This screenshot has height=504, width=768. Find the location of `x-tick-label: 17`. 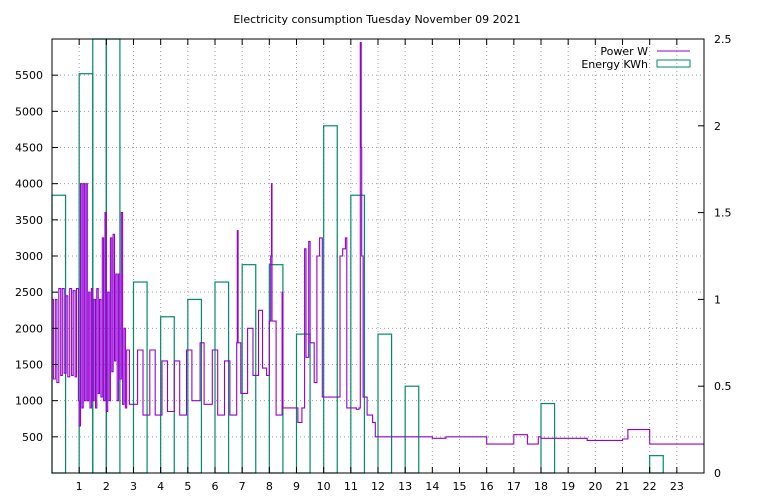

x-tick-label: 17 is located at coordinates (514, 486).